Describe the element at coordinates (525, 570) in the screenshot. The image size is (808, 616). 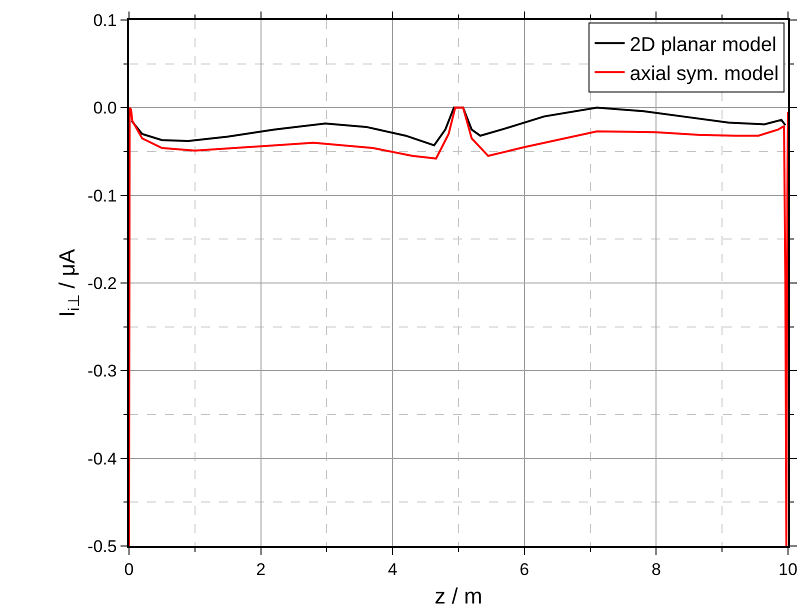
I see `x-tick-label: 6` at that location.